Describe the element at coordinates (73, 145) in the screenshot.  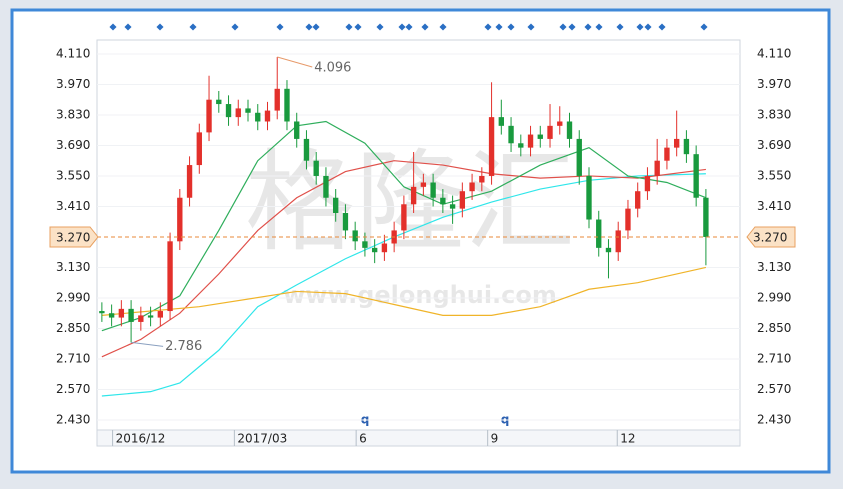
I see `y-tick-label: 3.690` at that location.